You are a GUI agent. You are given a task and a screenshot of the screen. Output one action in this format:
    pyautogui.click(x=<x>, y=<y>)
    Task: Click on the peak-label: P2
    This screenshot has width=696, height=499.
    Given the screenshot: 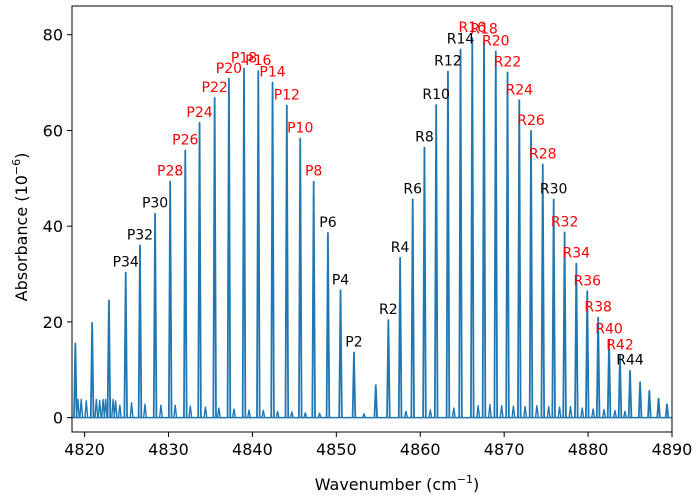 What is the action you would take?
    pyautogui.click(x=353, y=343)
    